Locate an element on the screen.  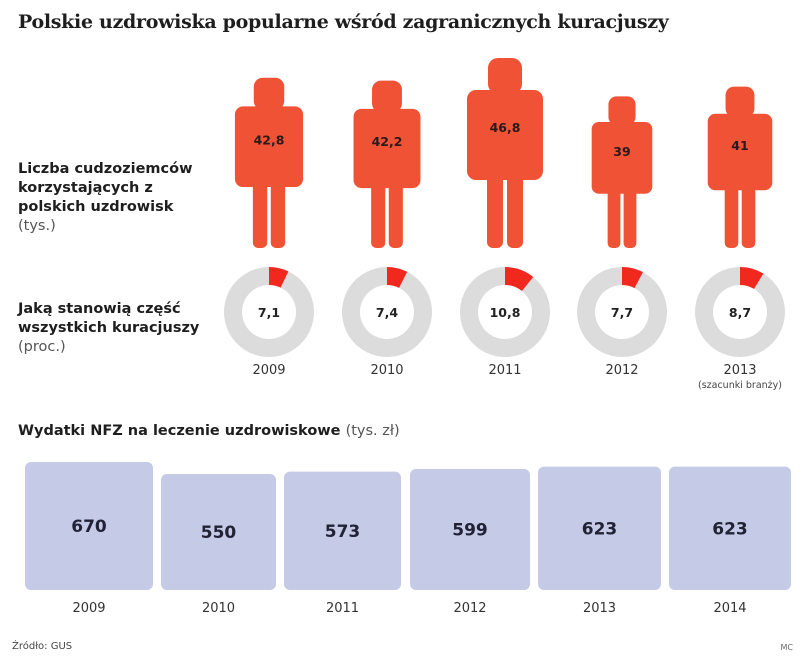
spending-value-label: 573 is located at coordinates (343, 532).